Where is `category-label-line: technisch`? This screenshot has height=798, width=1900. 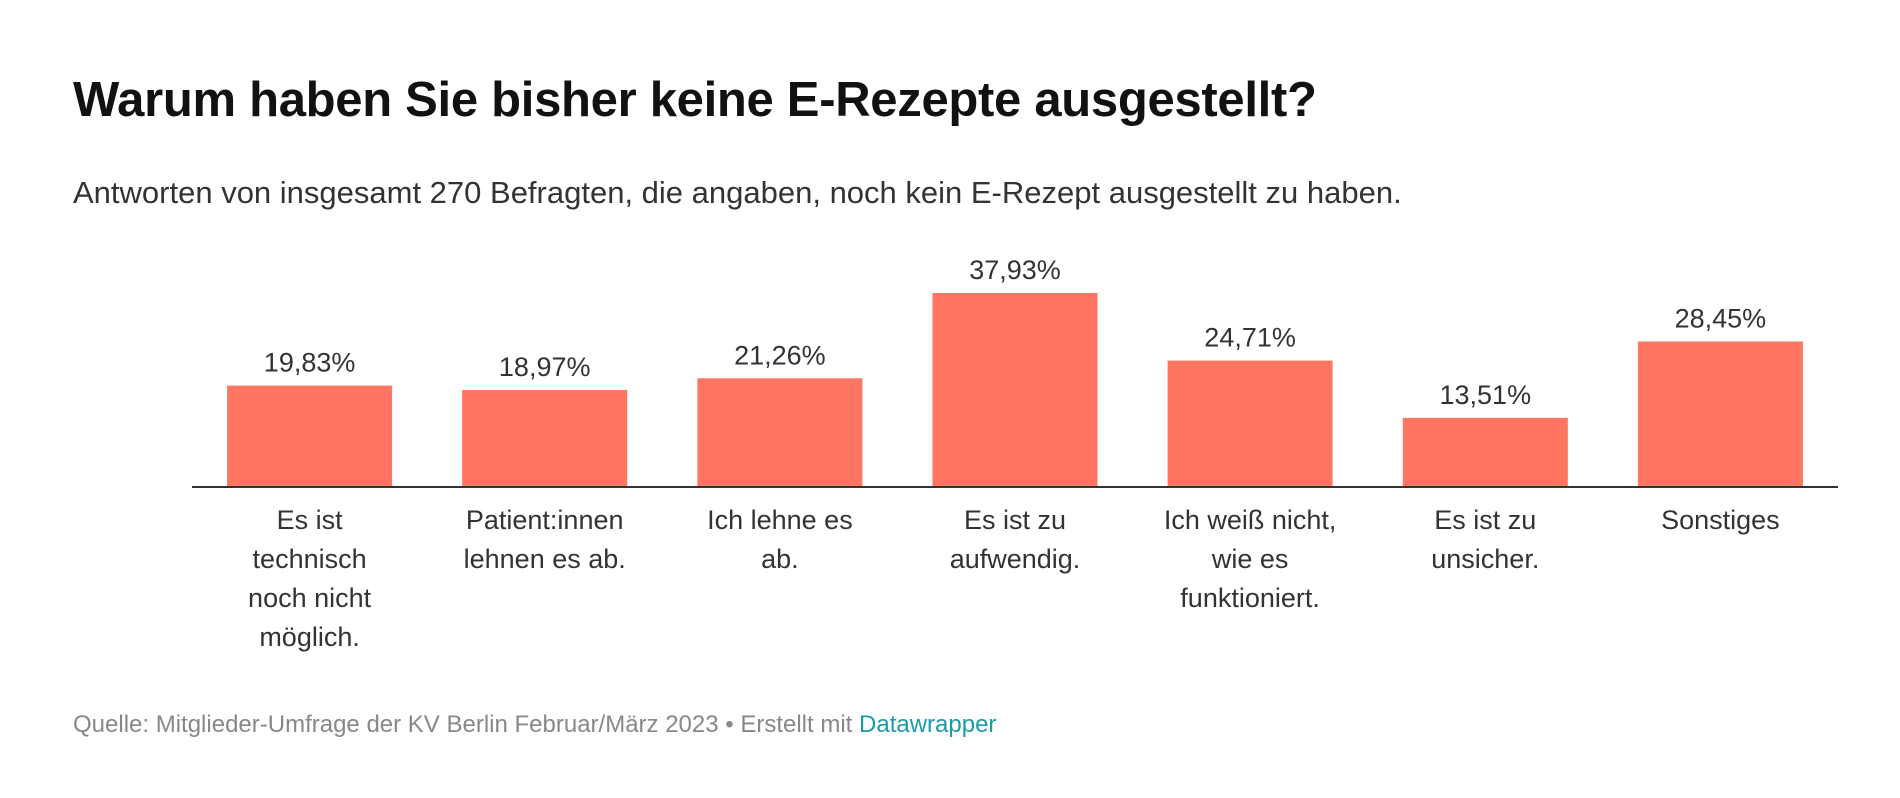
category-label-line: technisch is located at coordinates (310, 559).